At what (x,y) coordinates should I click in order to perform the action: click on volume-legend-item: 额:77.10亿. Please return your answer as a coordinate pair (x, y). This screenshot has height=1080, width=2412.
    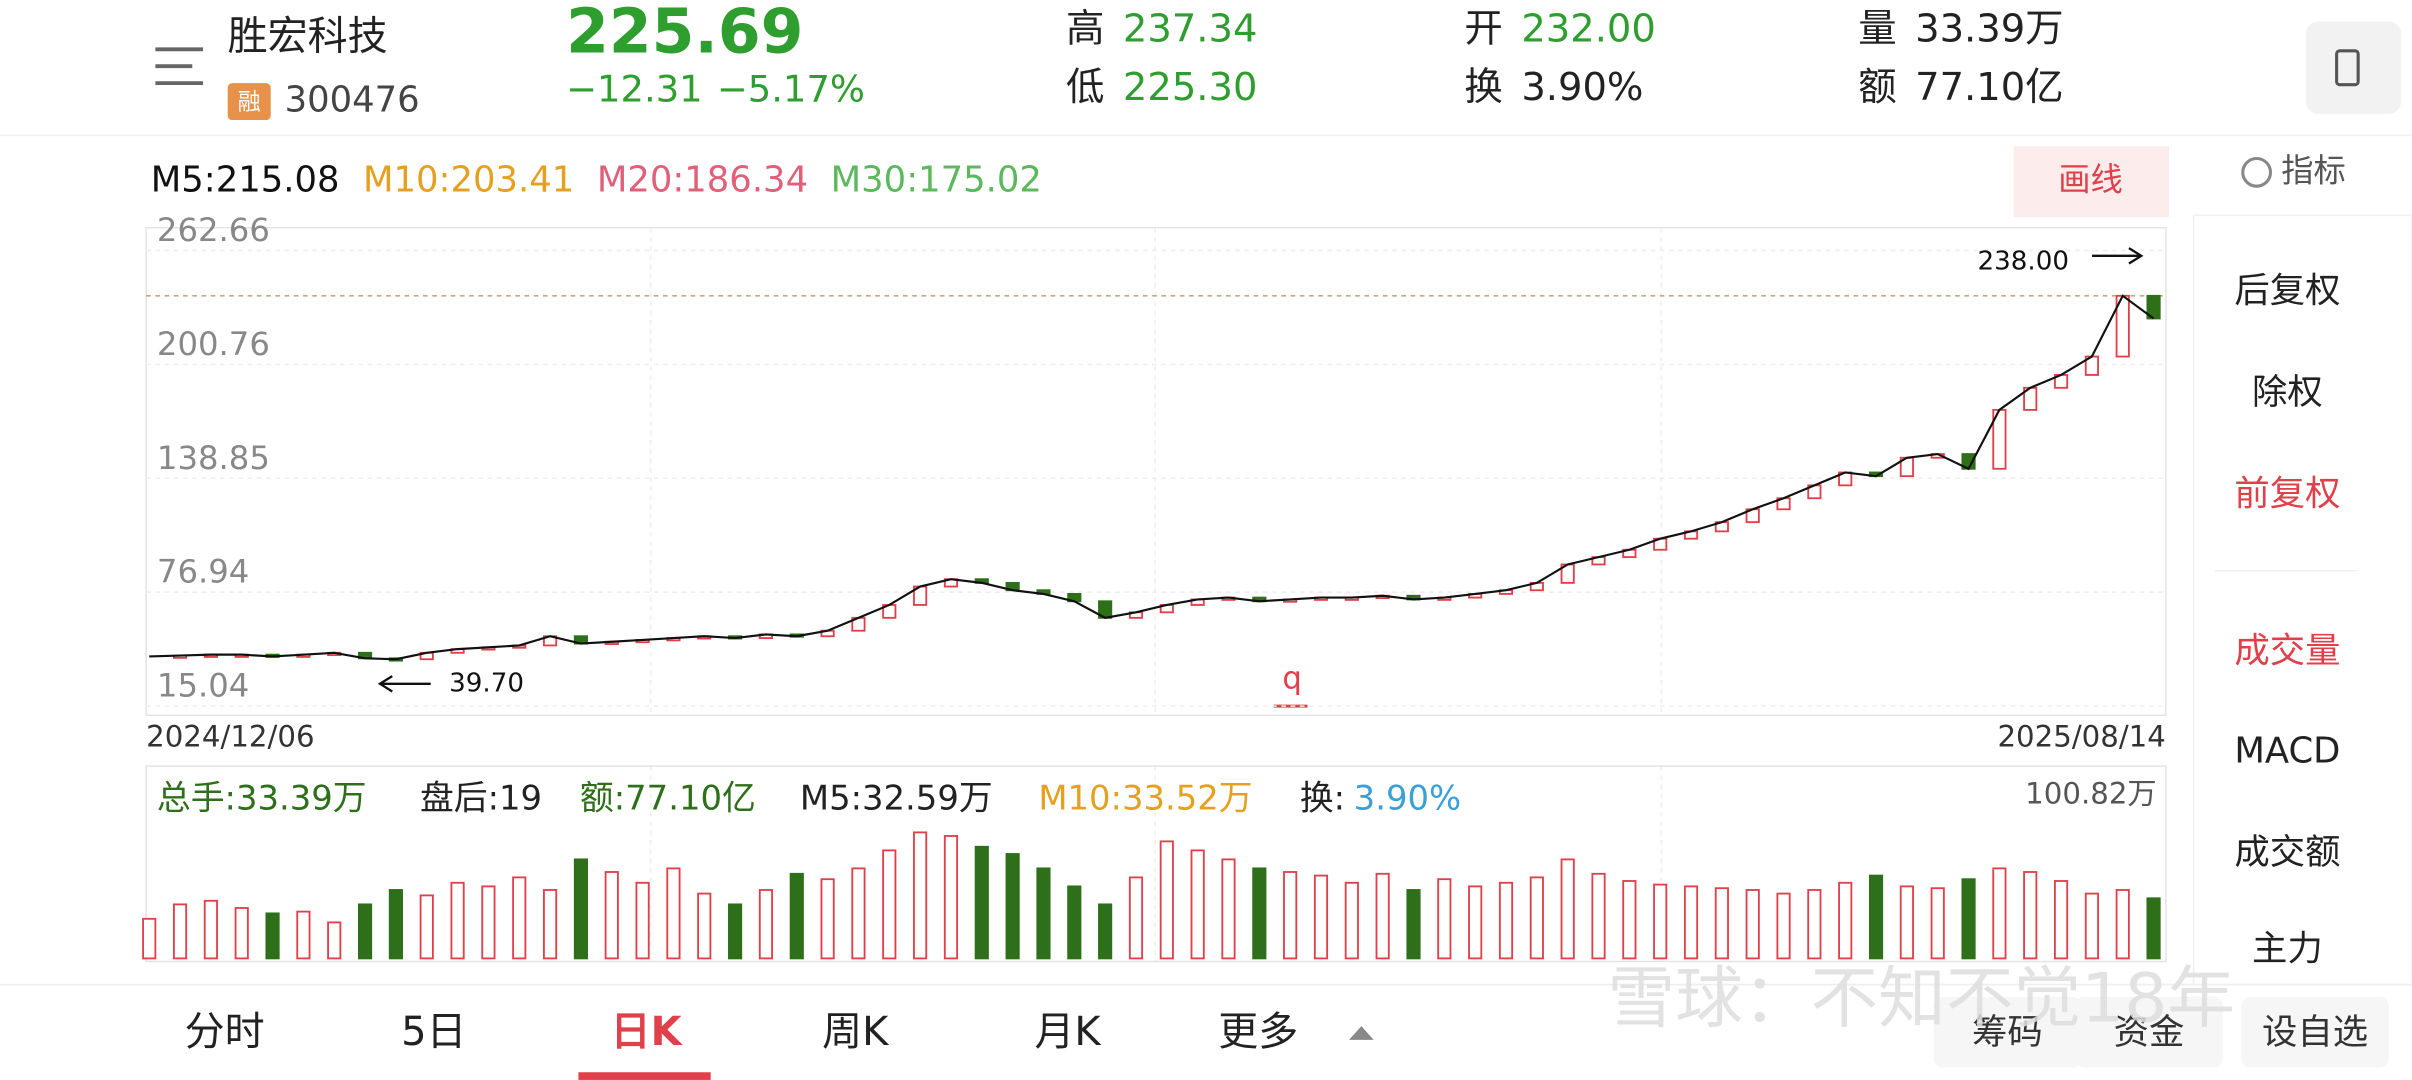
    Looking at the image, I should click on (668, 797).